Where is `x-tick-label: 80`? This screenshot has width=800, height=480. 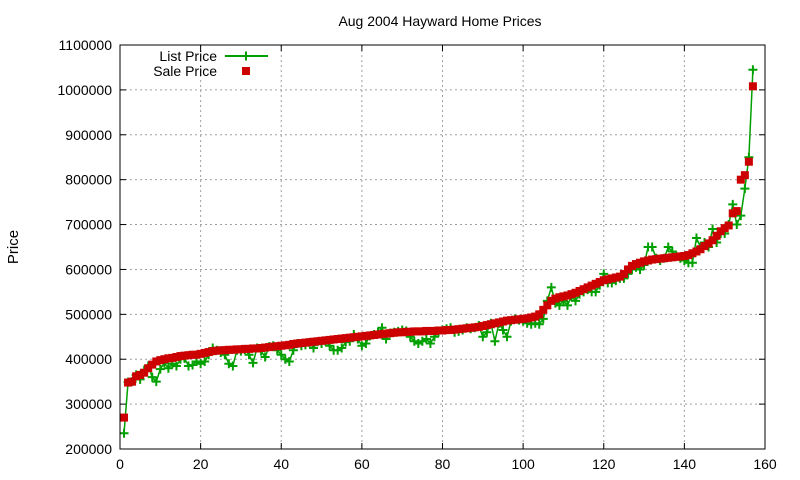 x-tick-label: 80 is located at coordinates (443, 464).